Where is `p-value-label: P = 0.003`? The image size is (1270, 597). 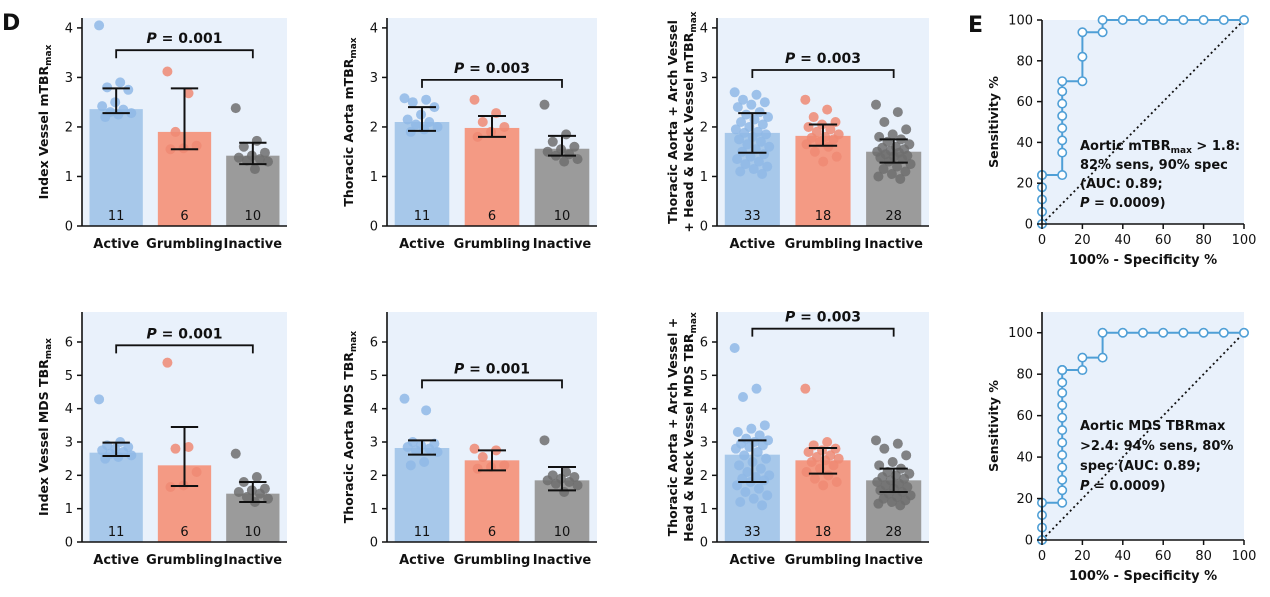 p-value-label: P = 0.003 is located at coordinates (492, 69).